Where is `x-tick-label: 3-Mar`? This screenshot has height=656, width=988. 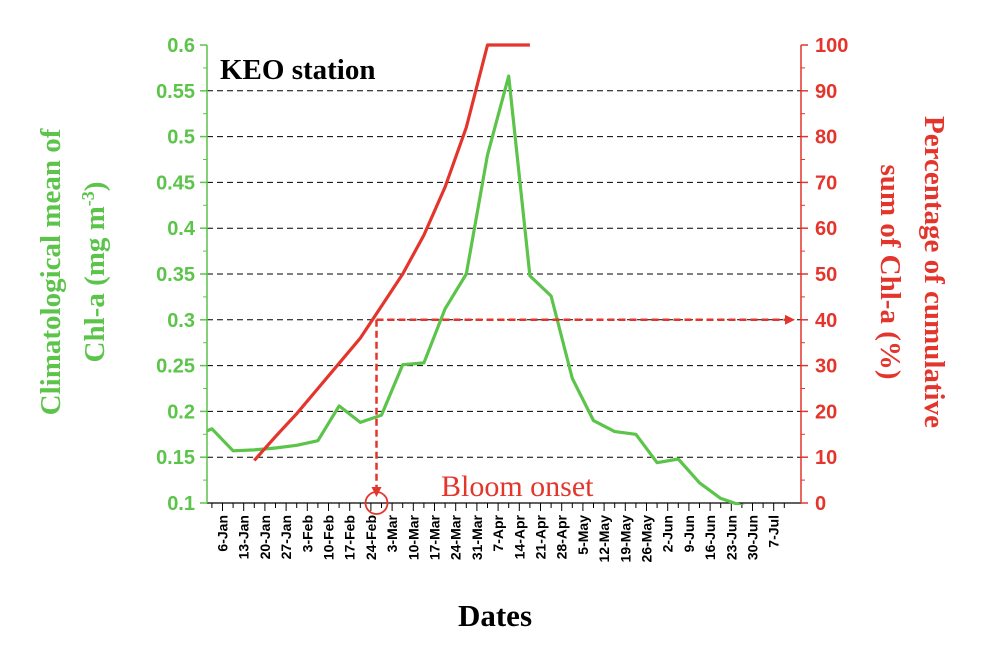 x-tick-label: 3-Mar is located at coordinates (392, 533).